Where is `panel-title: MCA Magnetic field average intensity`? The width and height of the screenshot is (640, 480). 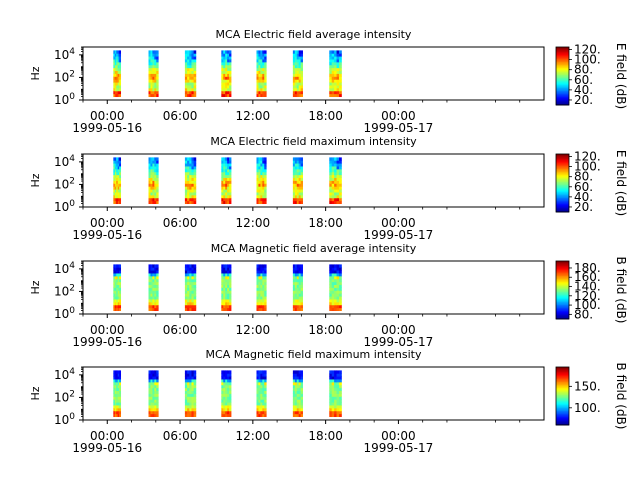 panel-title: MCA Magnetic field average intensity is located at coordinates (314, 248).